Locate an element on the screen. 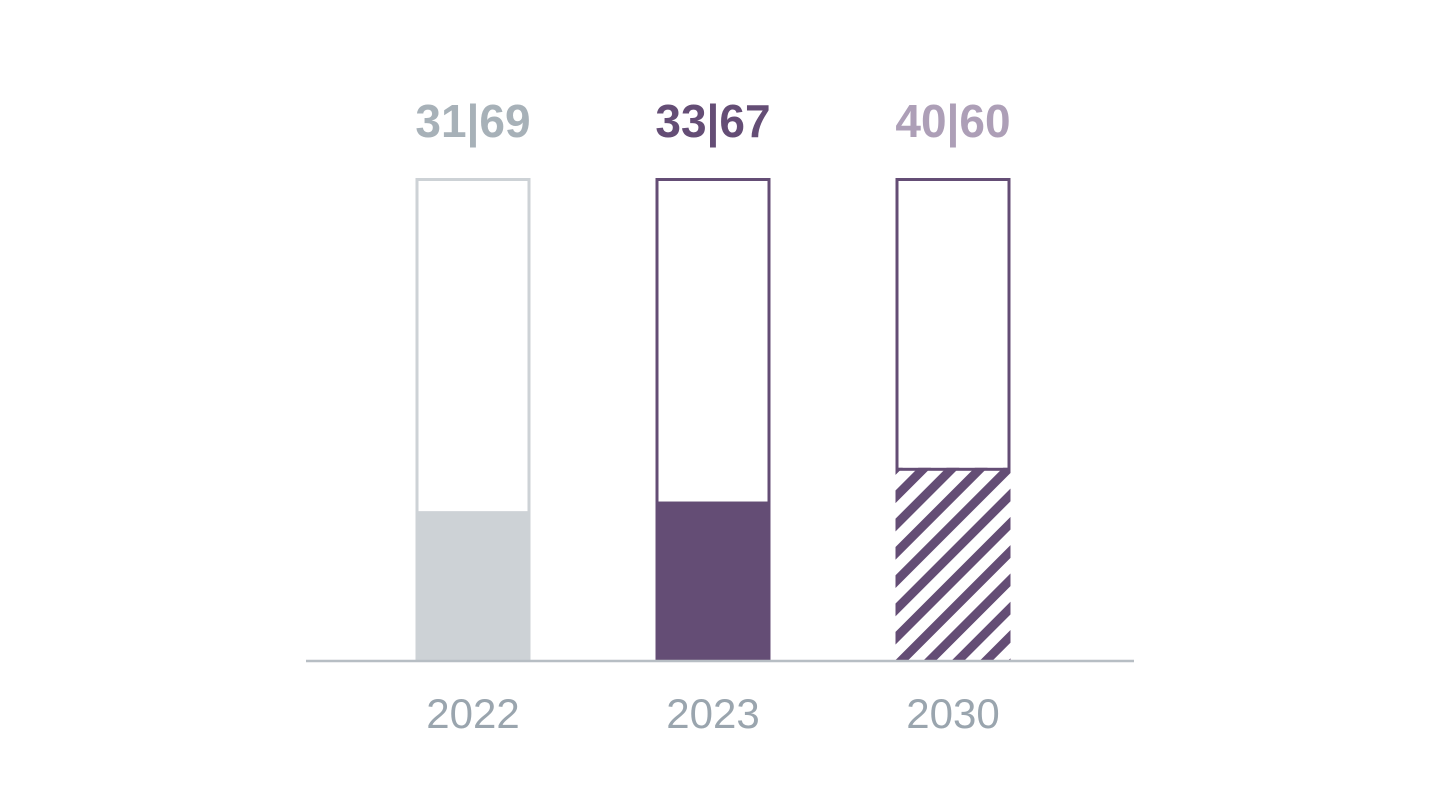 This screenshot has height=810, width=1440. value-label-2023: 33|67 is located at coordinates (712, 121).